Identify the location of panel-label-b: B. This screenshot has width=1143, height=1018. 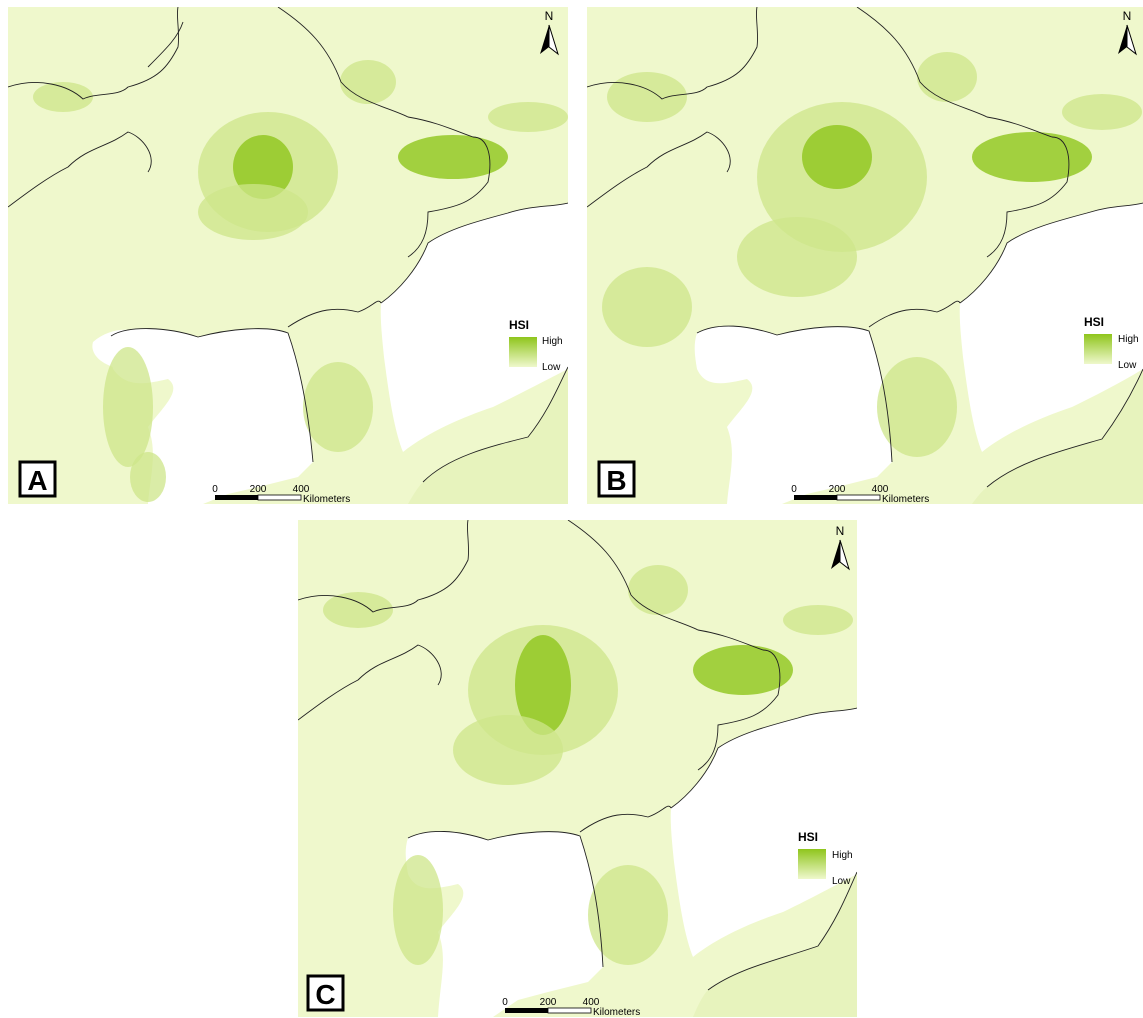
(616, 479).